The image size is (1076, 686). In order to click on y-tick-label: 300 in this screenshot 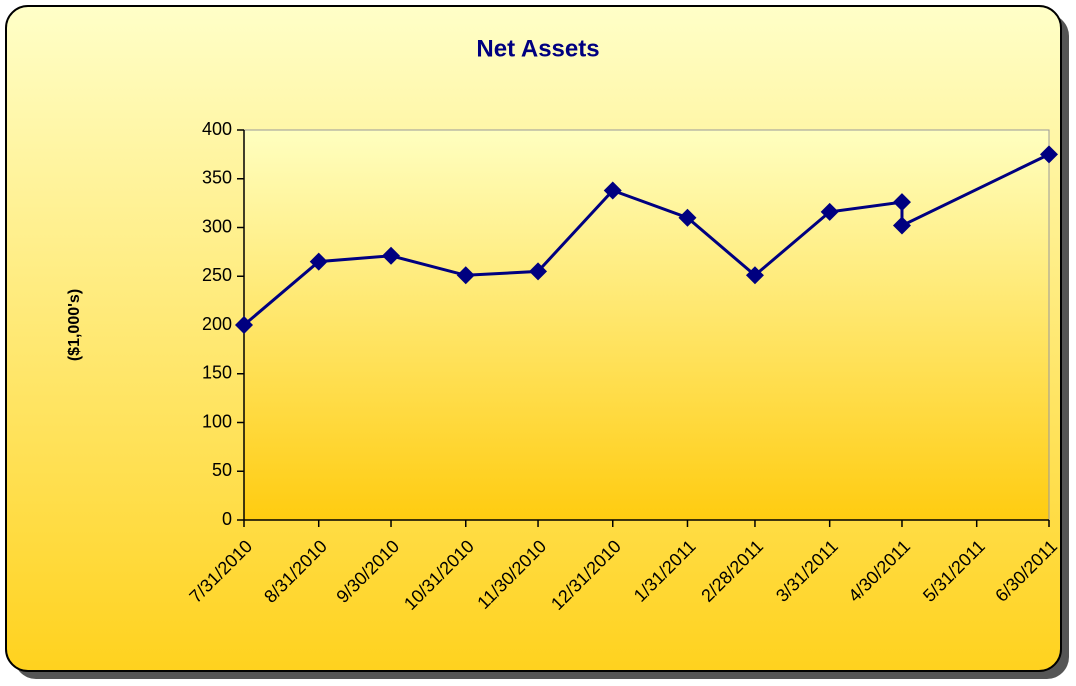, I will do `click(217, 226)`.